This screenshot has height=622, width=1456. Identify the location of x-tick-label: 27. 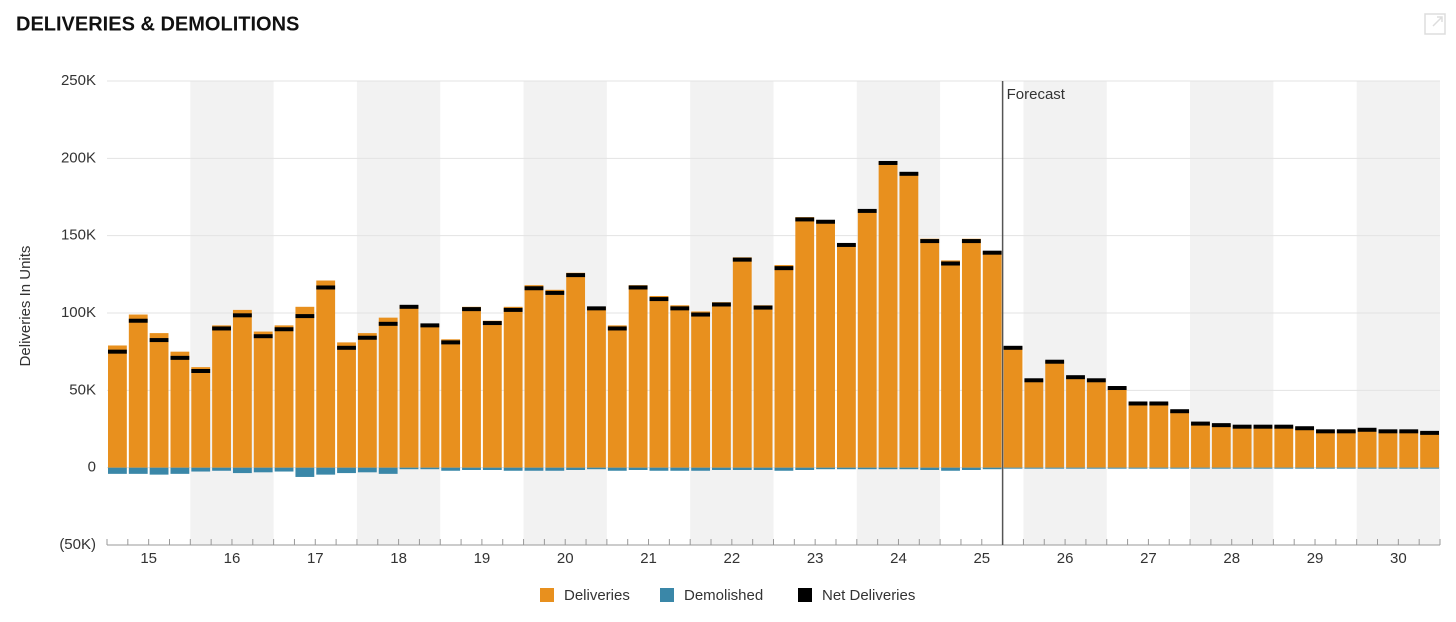
(1148, 558).